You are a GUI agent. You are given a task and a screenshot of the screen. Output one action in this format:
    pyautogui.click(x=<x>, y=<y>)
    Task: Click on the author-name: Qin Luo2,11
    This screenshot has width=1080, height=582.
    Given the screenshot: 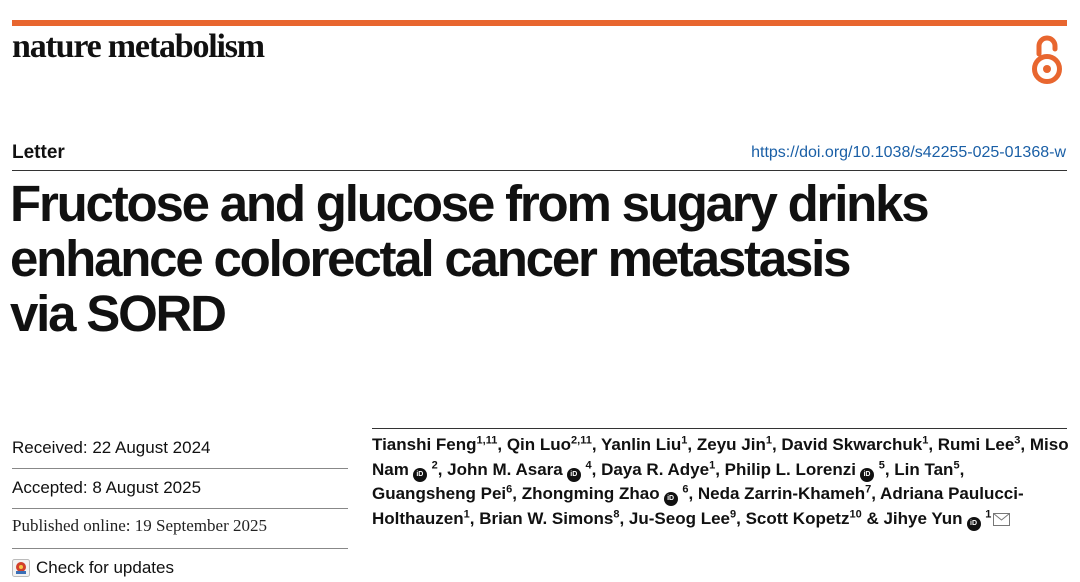 What is the action you would take?
    pyautogui.click(x=549, y=444)
    